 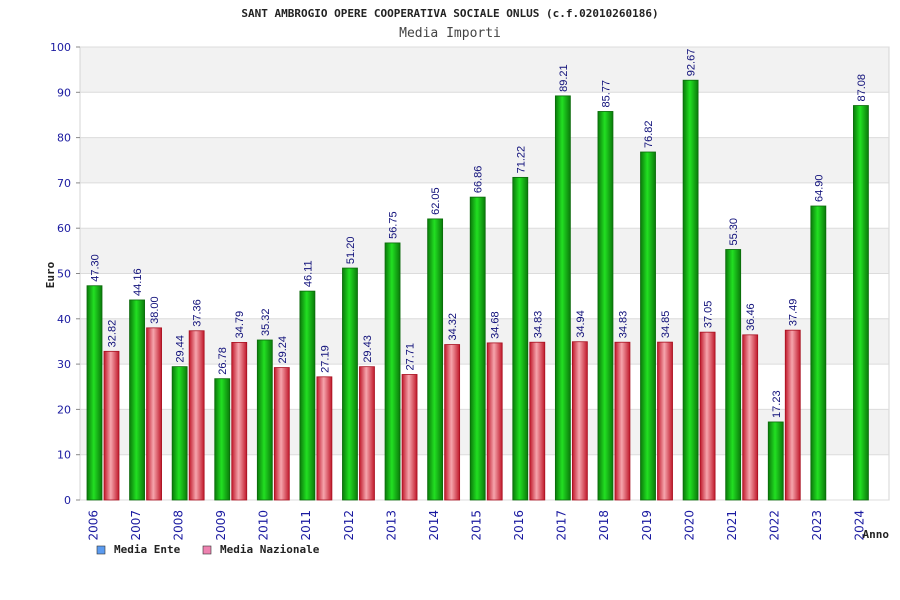 I want to click on data-label: 55.30, so click(x=734, y=232).